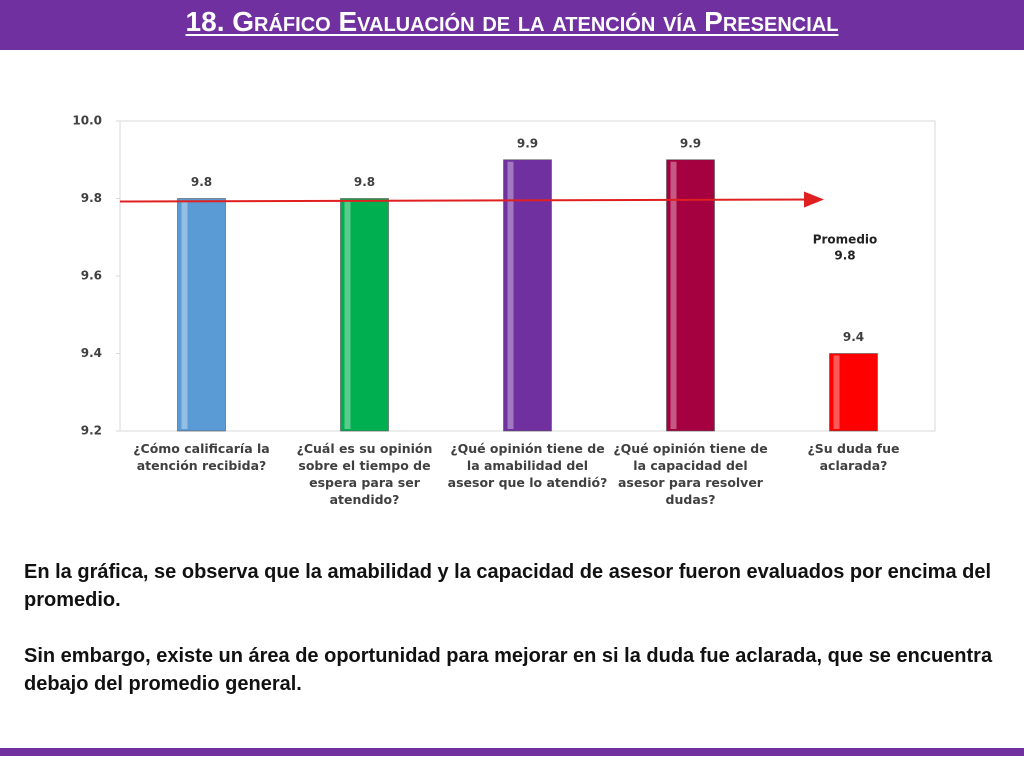  What do you see at coordinates (471, 199) in the screenshot?
I see `average-line` at bounding box center [471, 199].